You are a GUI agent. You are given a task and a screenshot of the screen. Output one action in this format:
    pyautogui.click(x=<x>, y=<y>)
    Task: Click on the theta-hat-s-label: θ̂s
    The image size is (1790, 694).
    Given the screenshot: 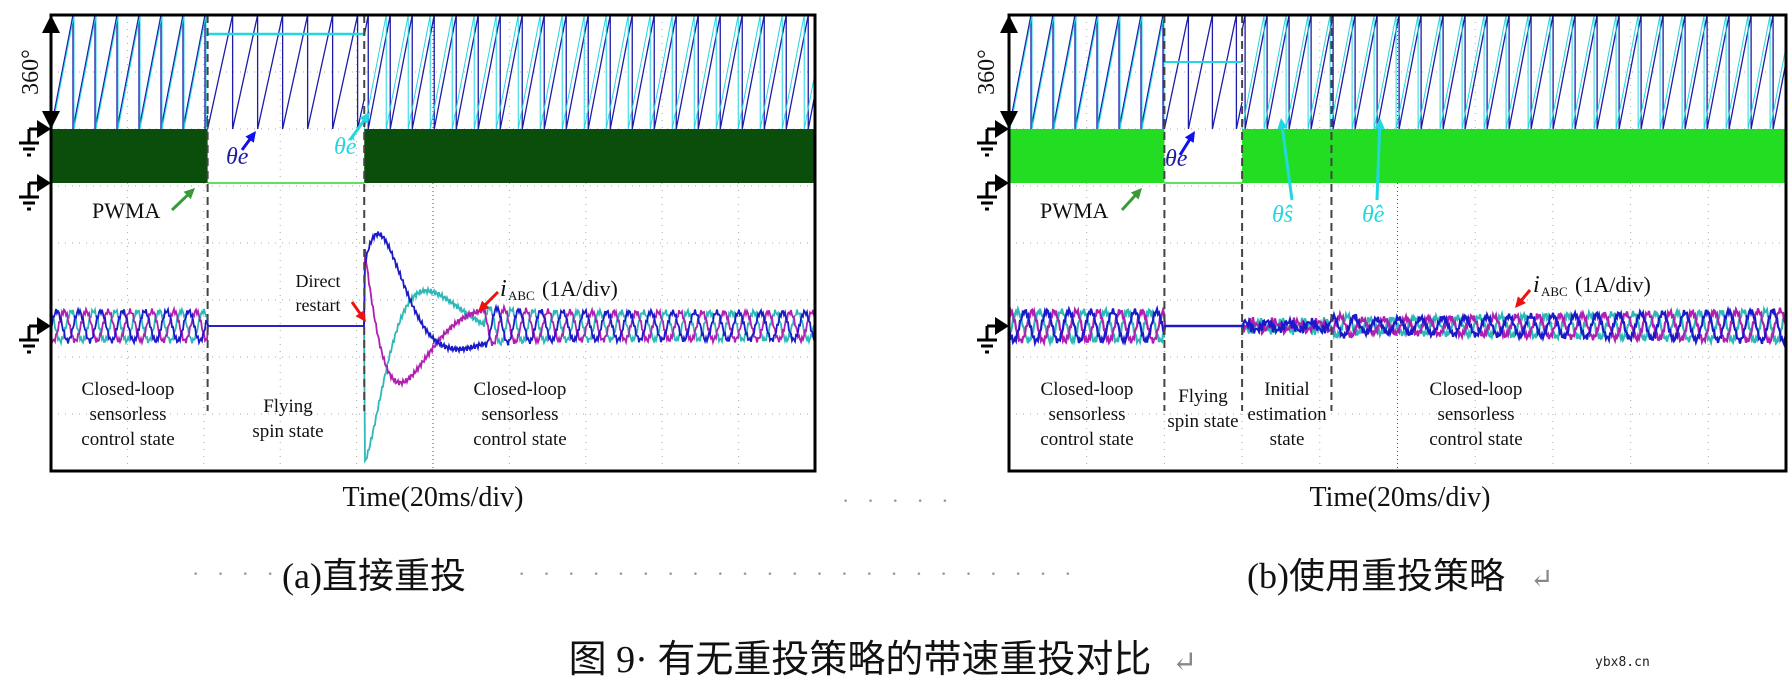 What is the action you would take?
    pyautogui.click(x=1282, y=215)
    